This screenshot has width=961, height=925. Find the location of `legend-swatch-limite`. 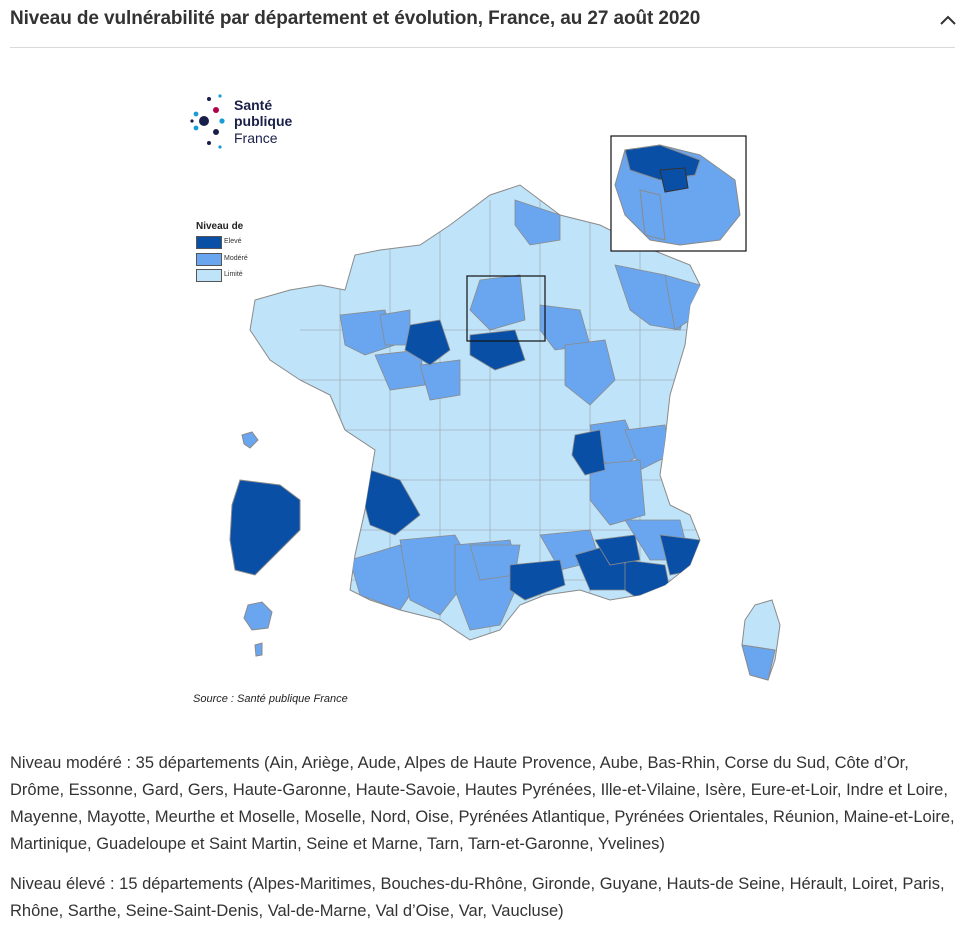

legend-swatch-limite is located at coordinates (209, 275).